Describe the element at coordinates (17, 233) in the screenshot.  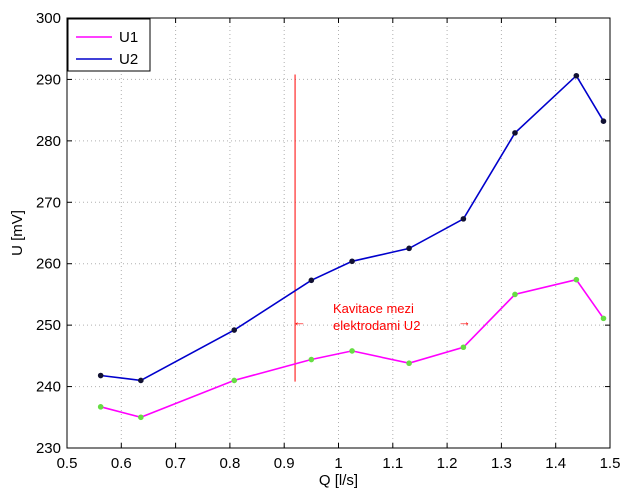
I see `y-axis-label: U [mV]` at that location.